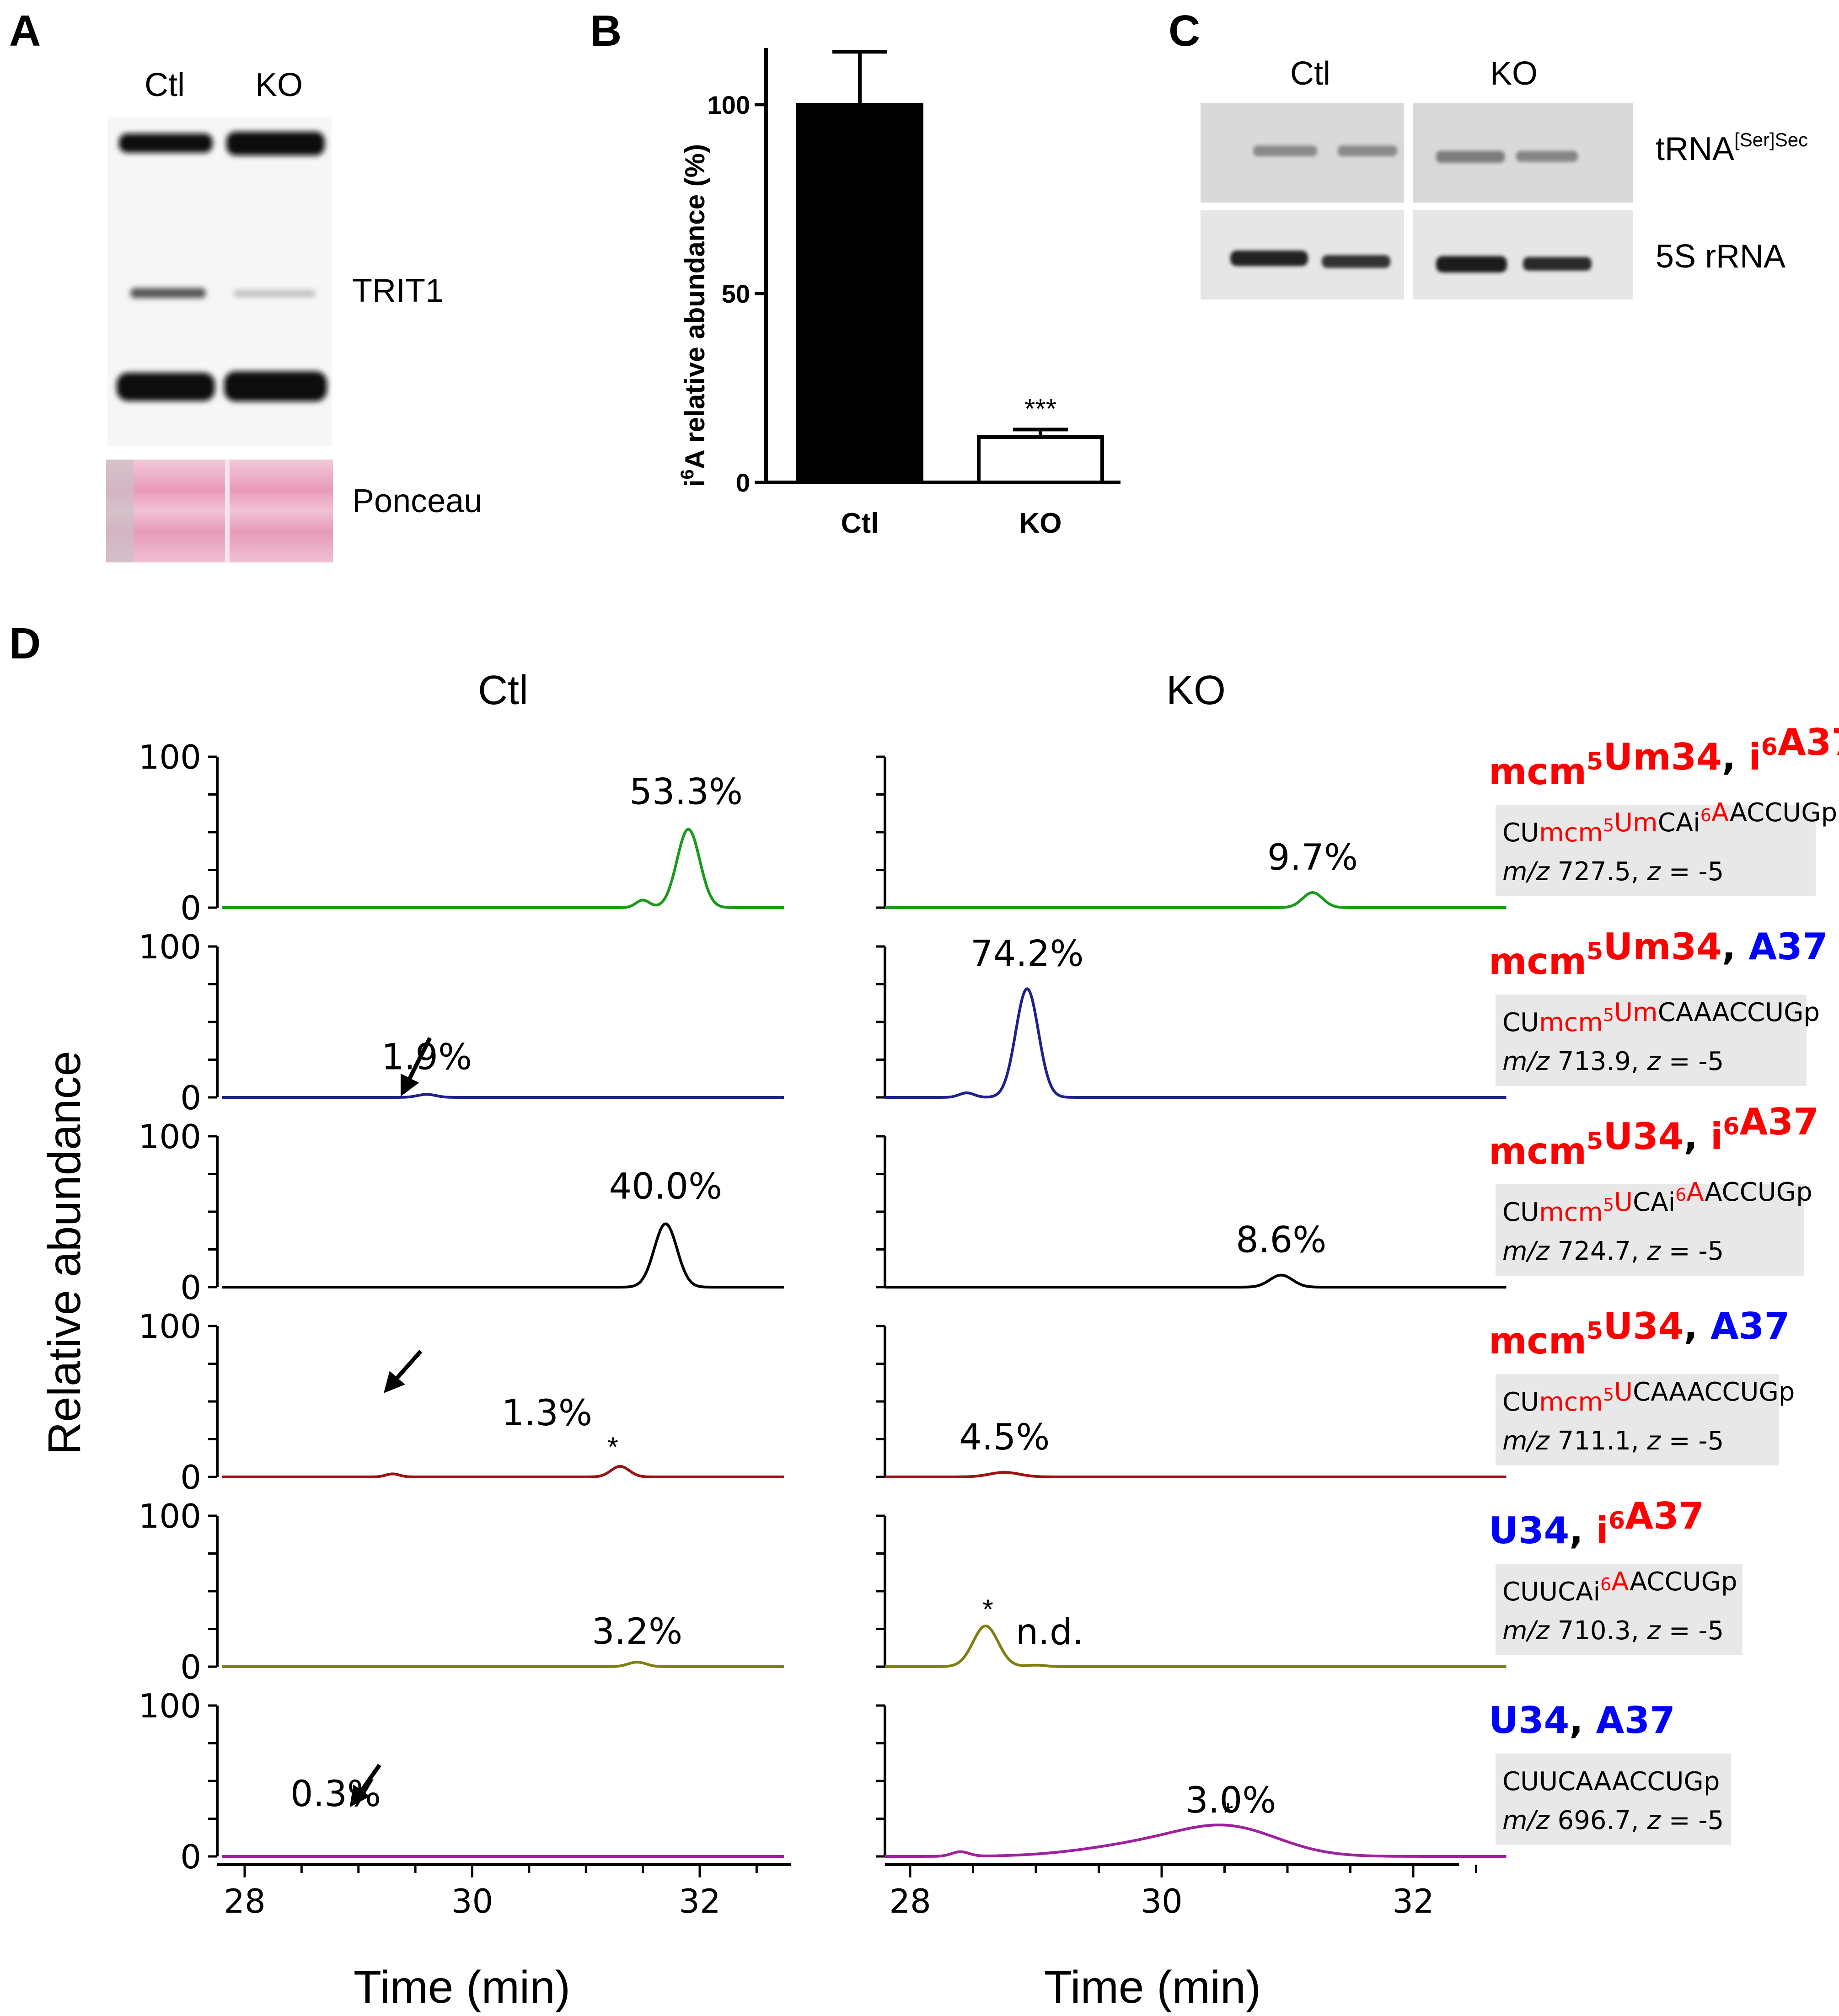 The width and height of the screenshot is (1839, 2016). What do you see at coordinates (64, 1253) in the screenshot?
I see `chromatogram-ylabel: Relative abundance` at bounding box center [64, 1253].